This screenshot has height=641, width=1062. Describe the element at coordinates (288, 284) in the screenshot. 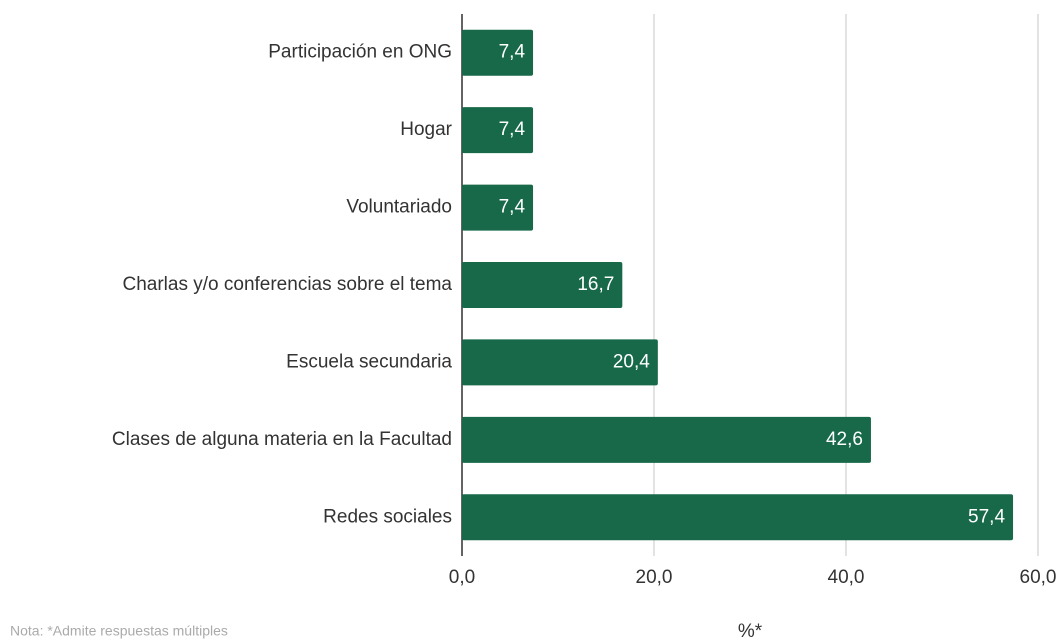

I see `y-tick-label: Charlas y/o conferencias sobre el tema` at that location.